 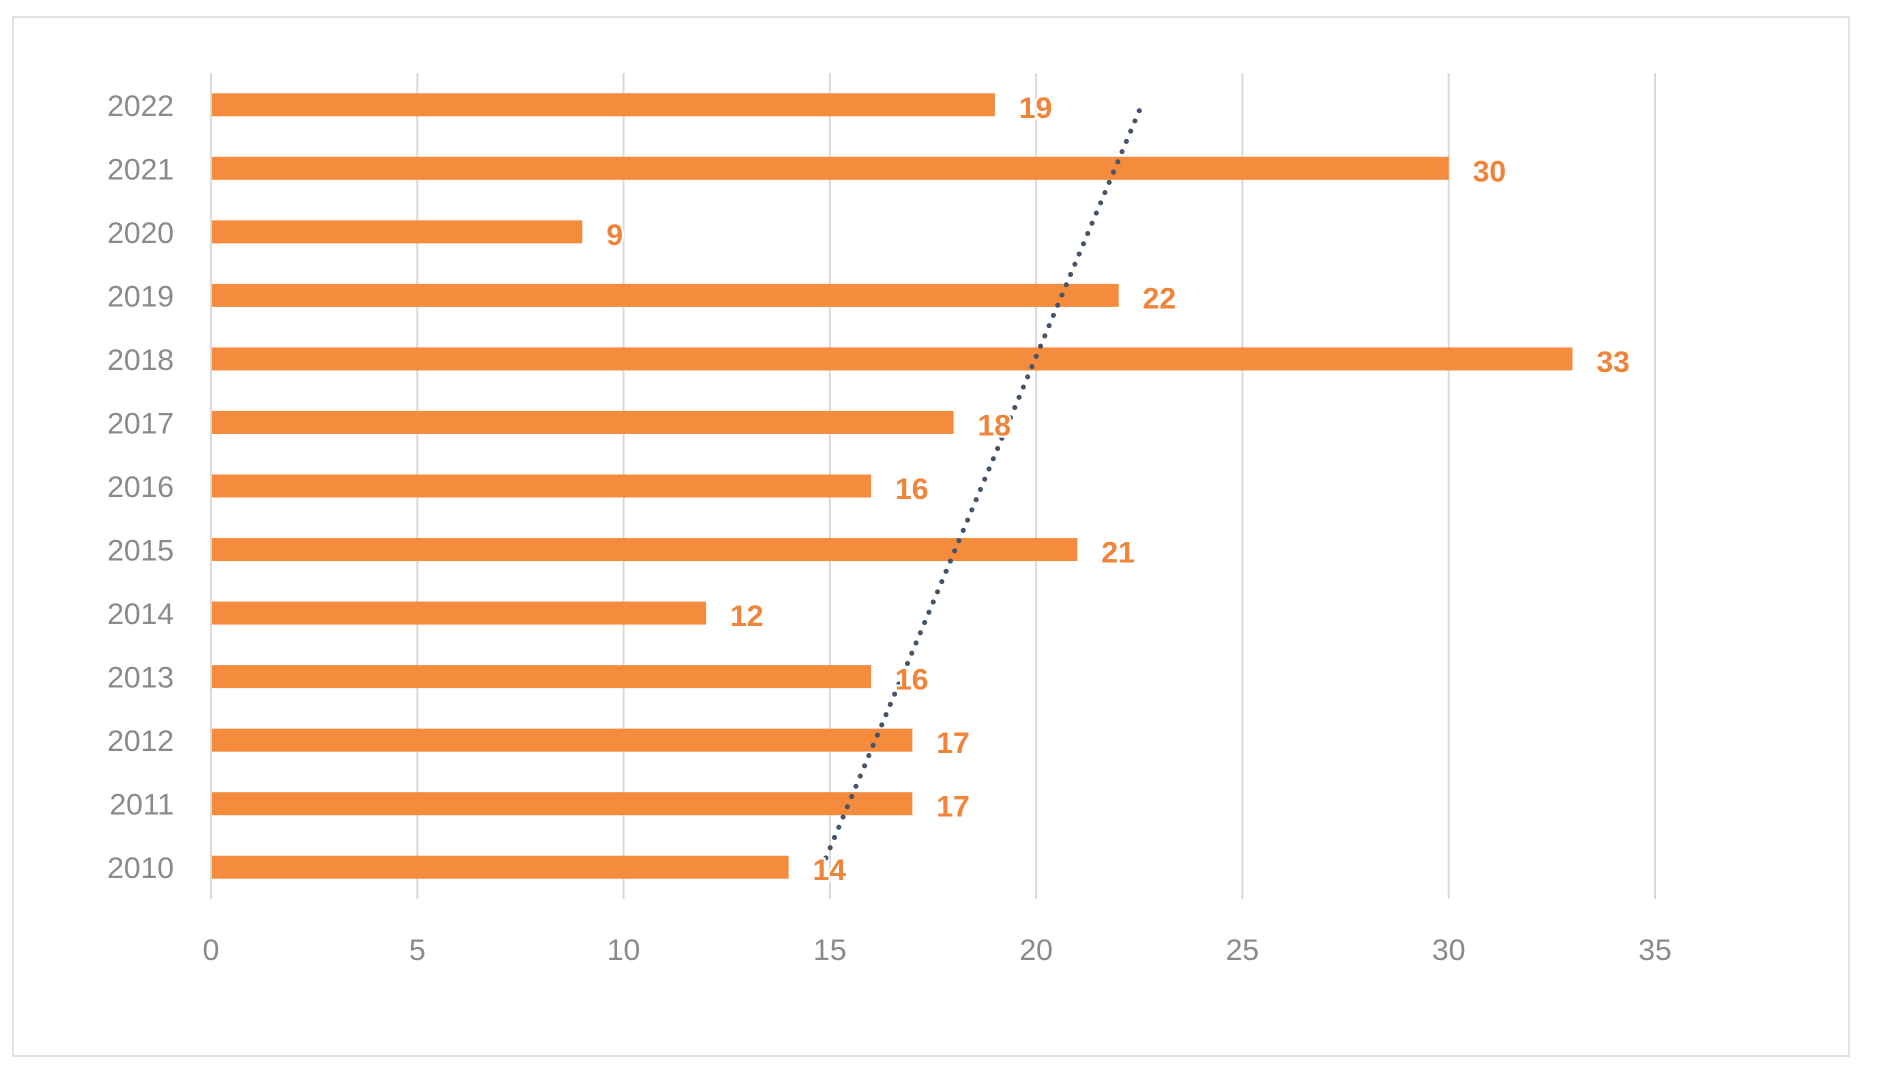 I want to click on y-tick-label: 2016, so click(x=140, y=487).